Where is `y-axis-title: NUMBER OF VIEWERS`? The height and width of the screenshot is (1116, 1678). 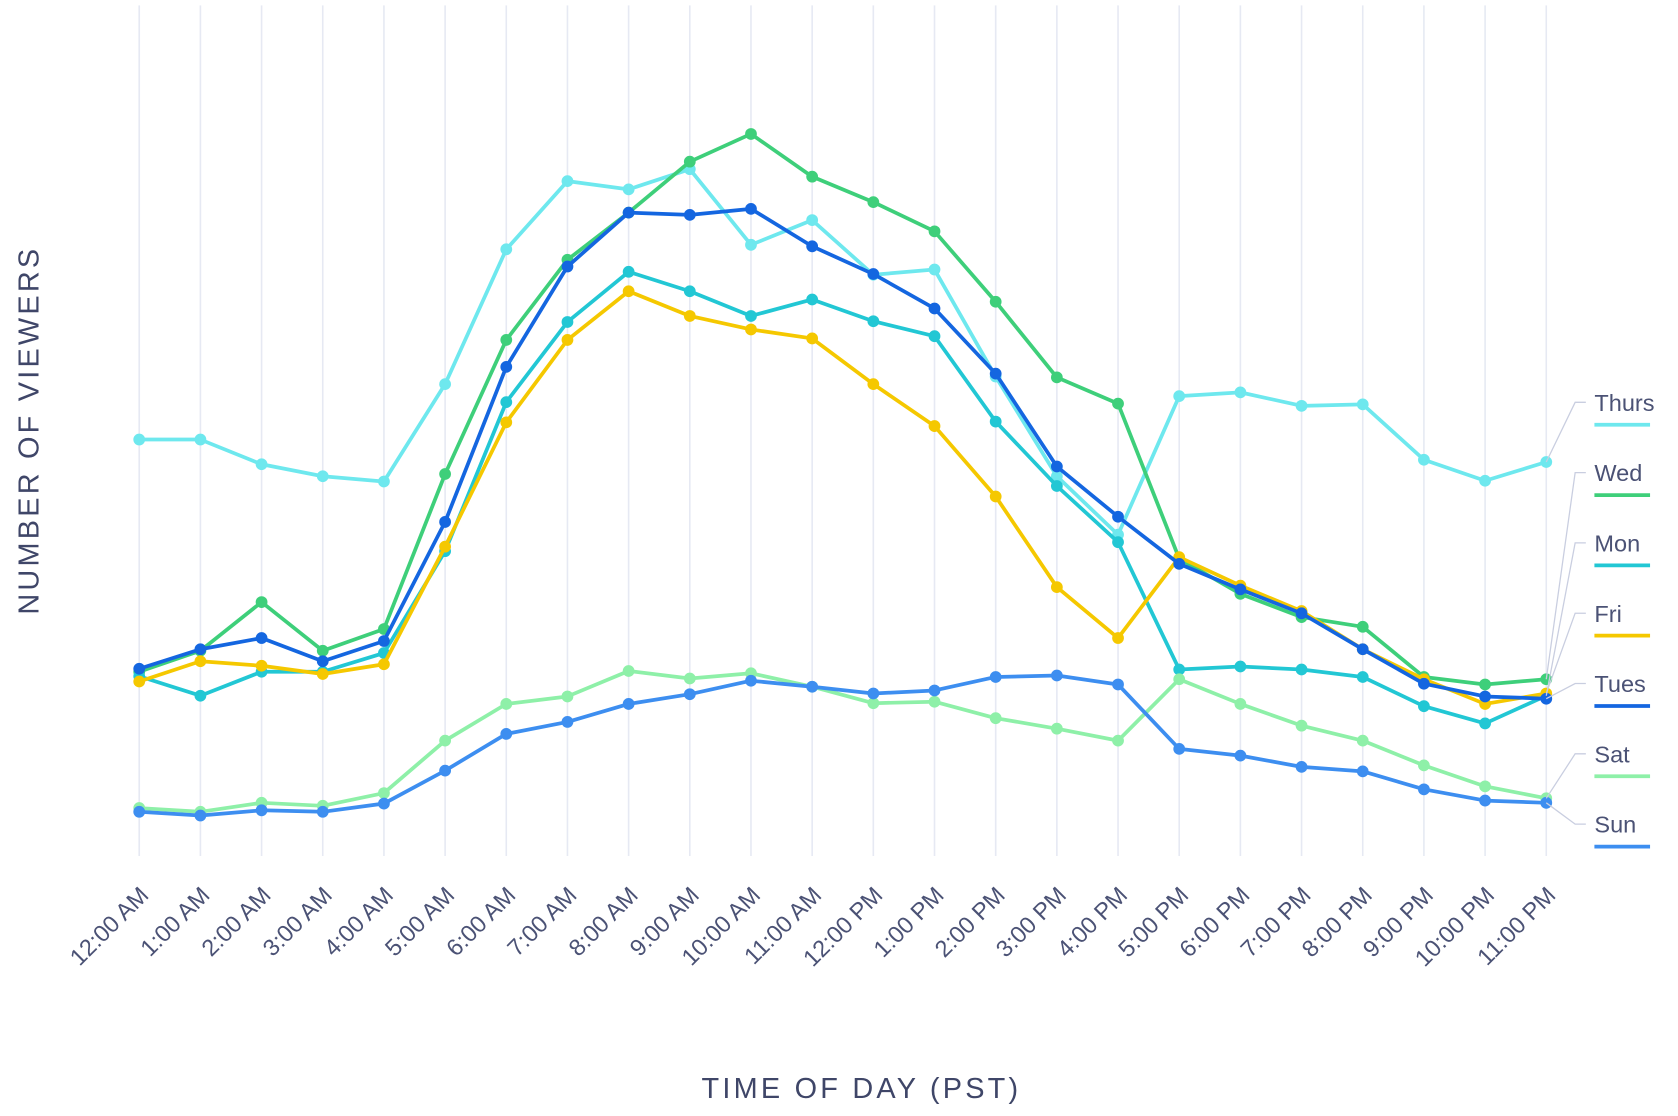 y-axis-title: NUMBER OF VIEWERS is located at coordinates (30, 430).